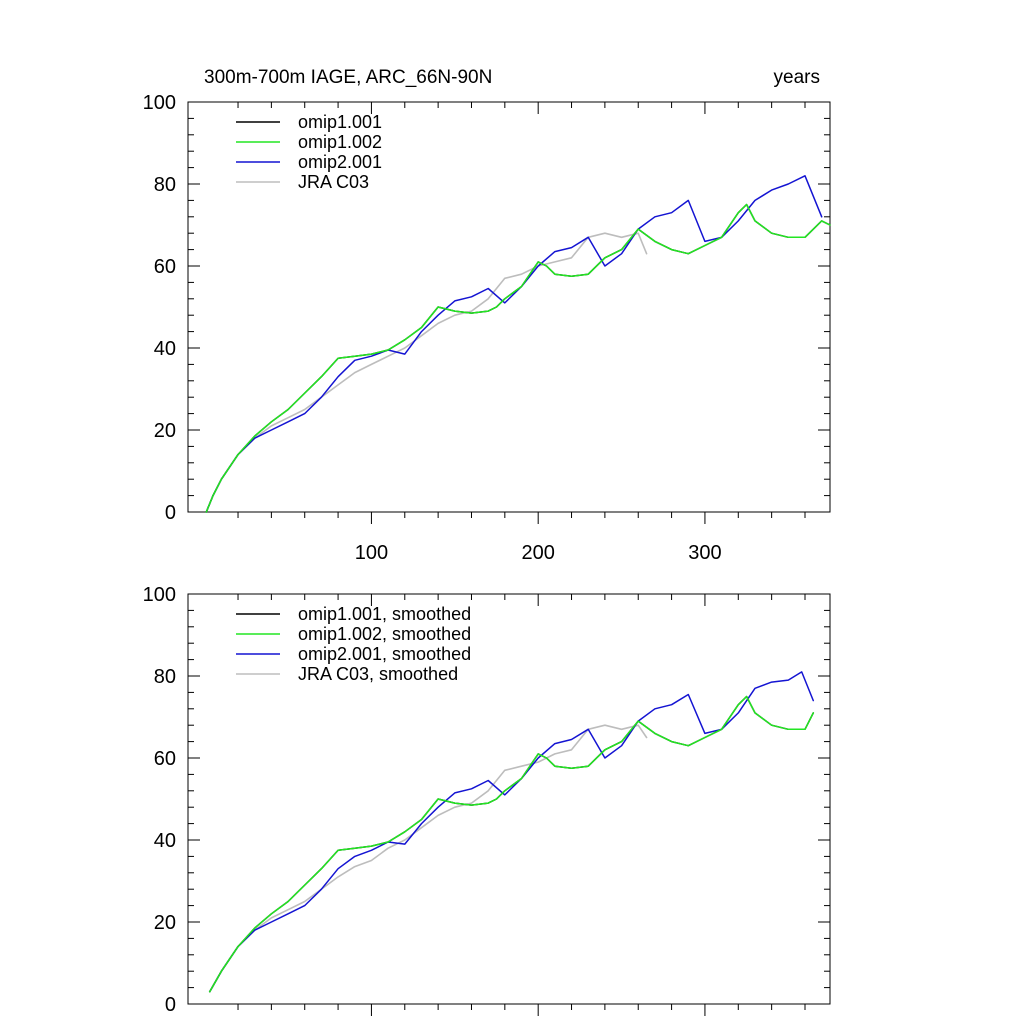 The height and width of the screenshot is (1024, 1024). I want to click on chart-title: 300m-700m IAGE, ARC_66N-90N, so click(348, 77).